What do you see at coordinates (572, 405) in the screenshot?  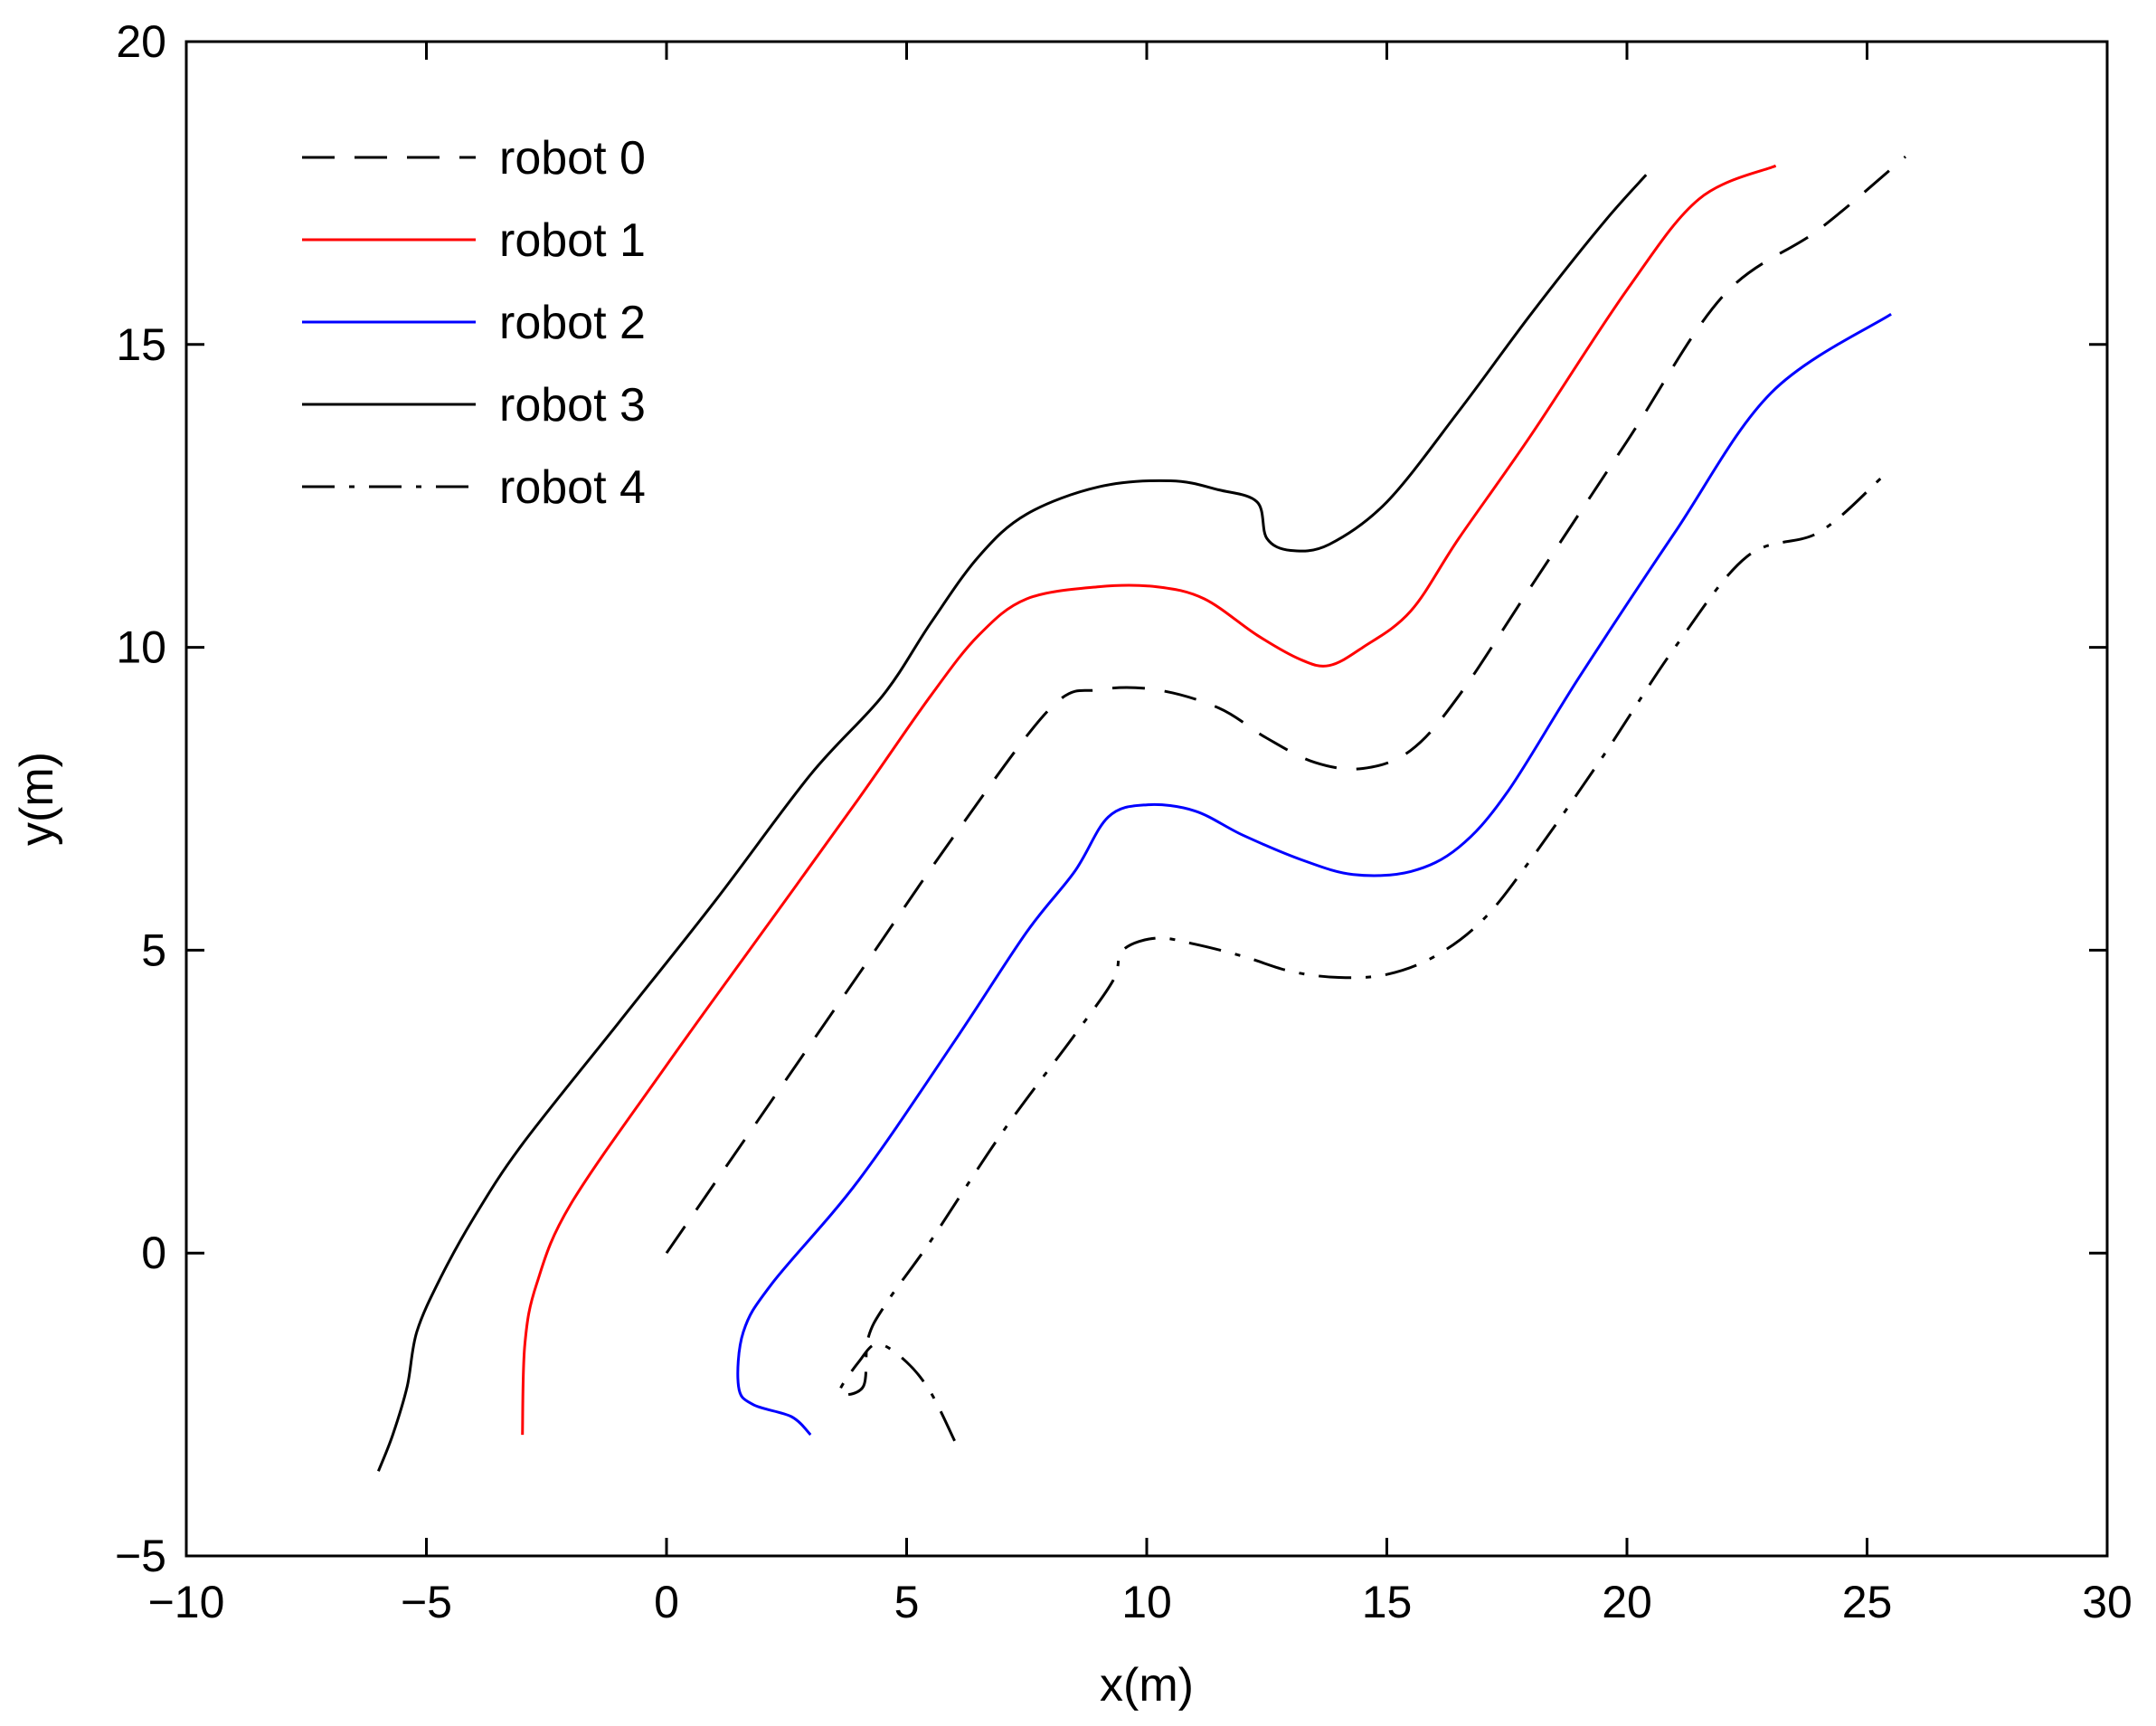 I see `legend-label: robot 3` at bounding box center [572, 405].